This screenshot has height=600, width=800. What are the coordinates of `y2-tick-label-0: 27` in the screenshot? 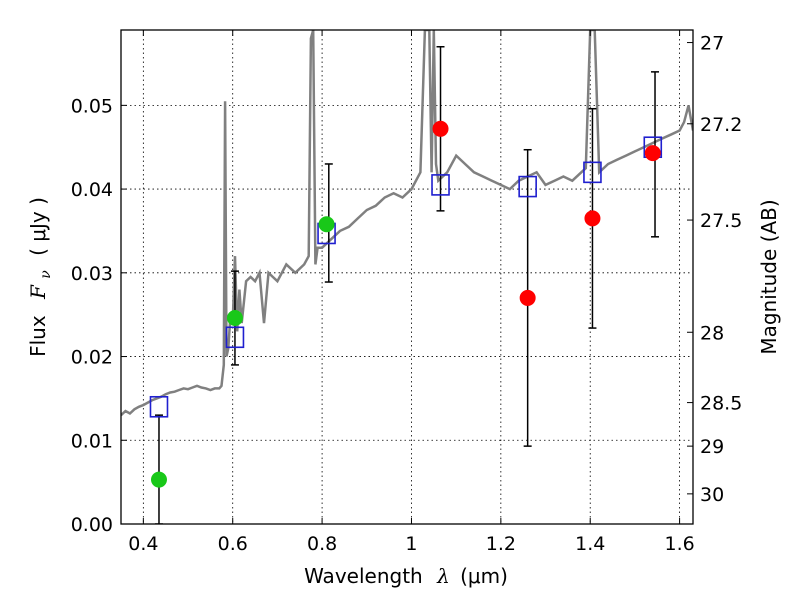 It's located at (712, 44).